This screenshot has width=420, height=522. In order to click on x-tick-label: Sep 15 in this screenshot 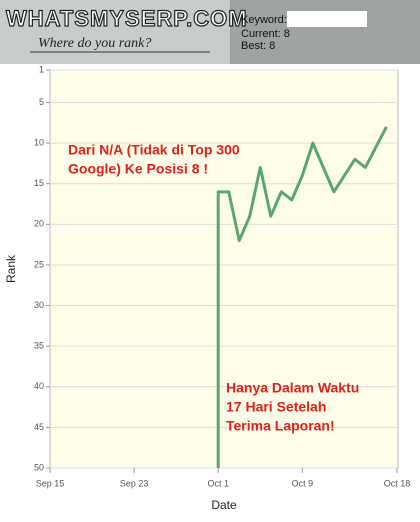, I will do `click(50, 483)`.